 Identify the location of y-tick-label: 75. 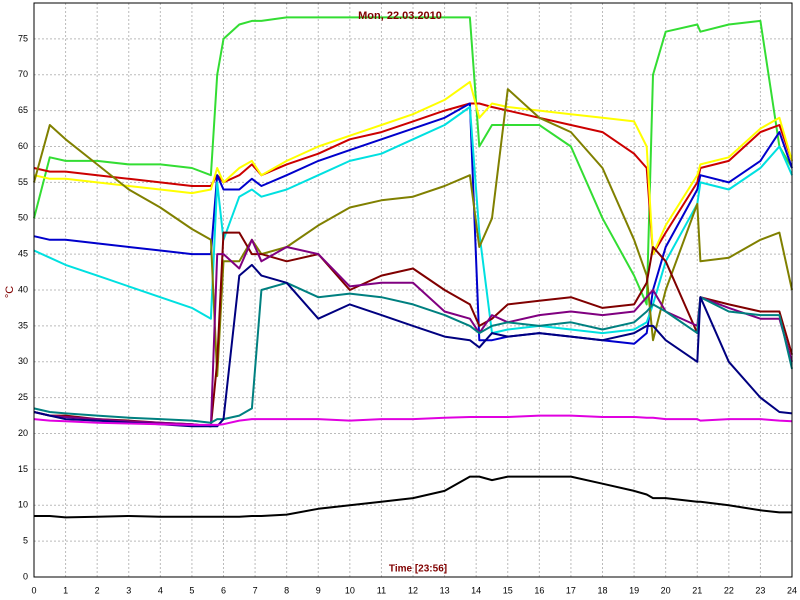
(23, 38).